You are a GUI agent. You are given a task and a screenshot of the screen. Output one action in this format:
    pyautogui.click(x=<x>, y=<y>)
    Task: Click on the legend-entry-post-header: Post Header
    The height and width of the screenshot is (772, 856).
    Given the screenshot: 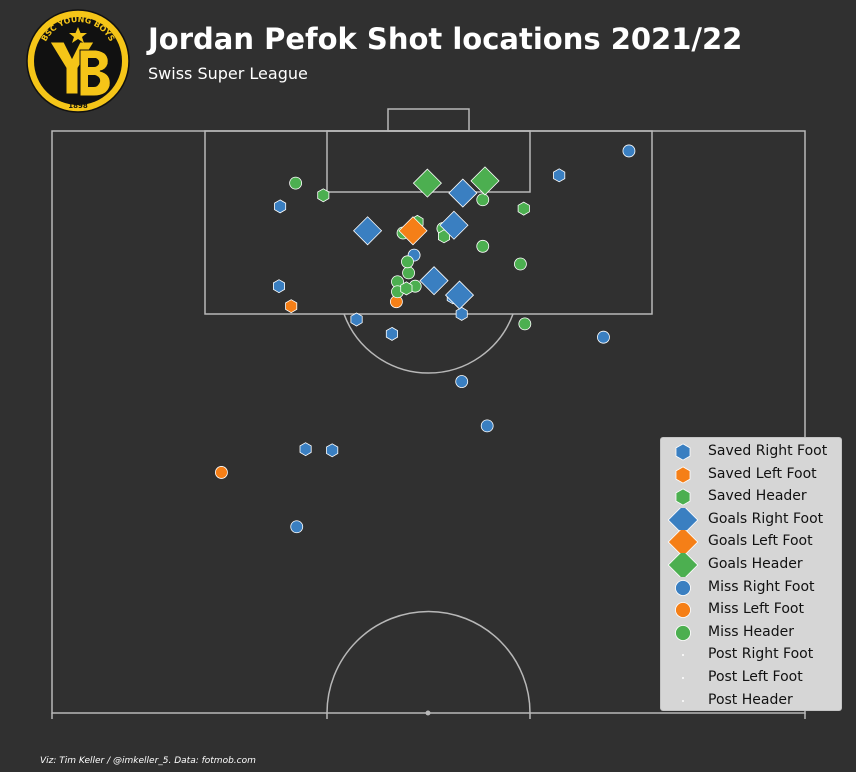 What is the action you would take?
    pyautogui.click(x=752, y=700)
    